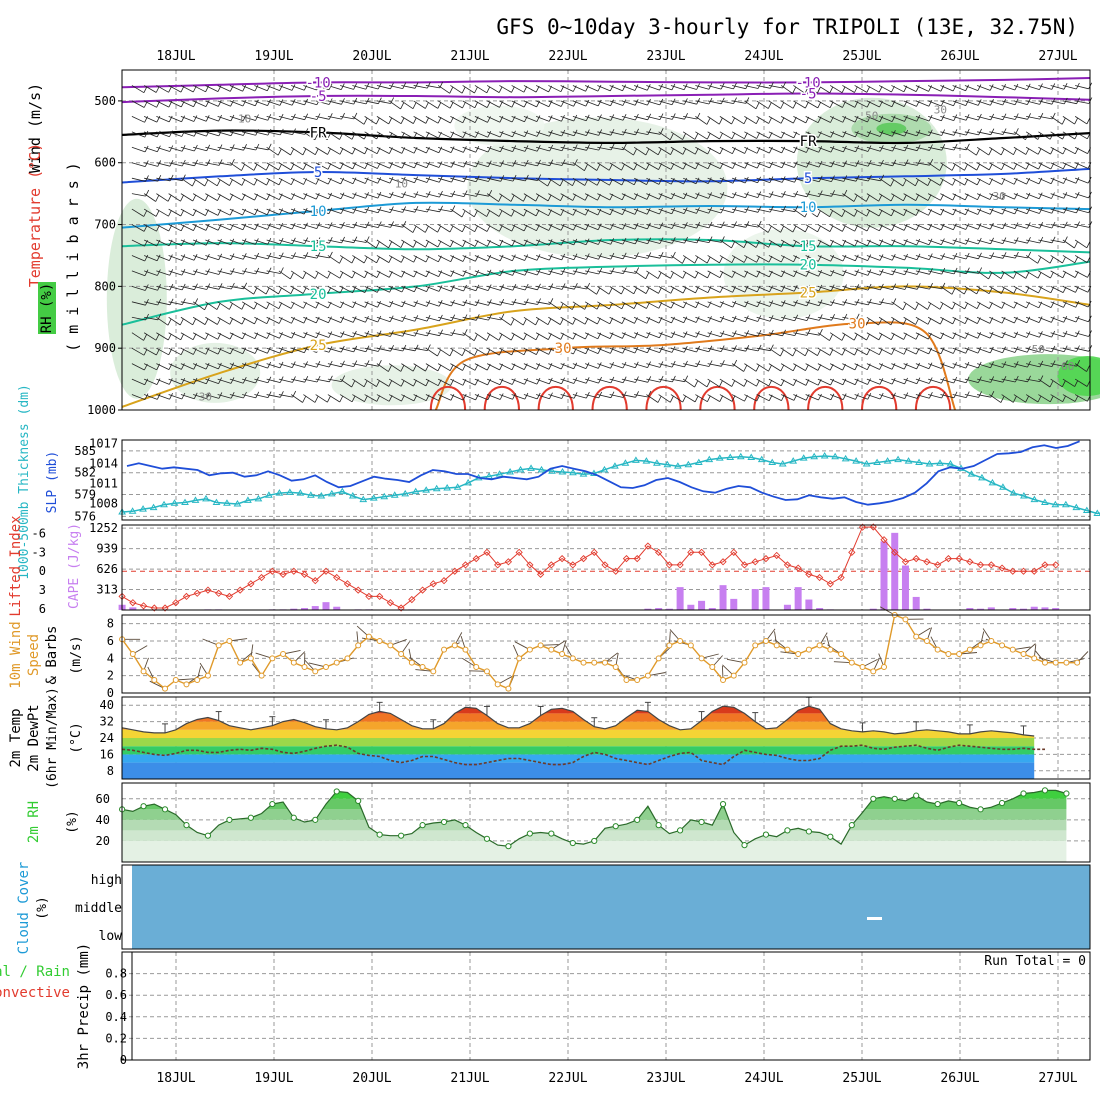 The image size is (1100, 1100). What do you see at coordinates (98, 908) in the screenshot?
I see `cloud-level-middle: middle` at bounding box center [98, 908].